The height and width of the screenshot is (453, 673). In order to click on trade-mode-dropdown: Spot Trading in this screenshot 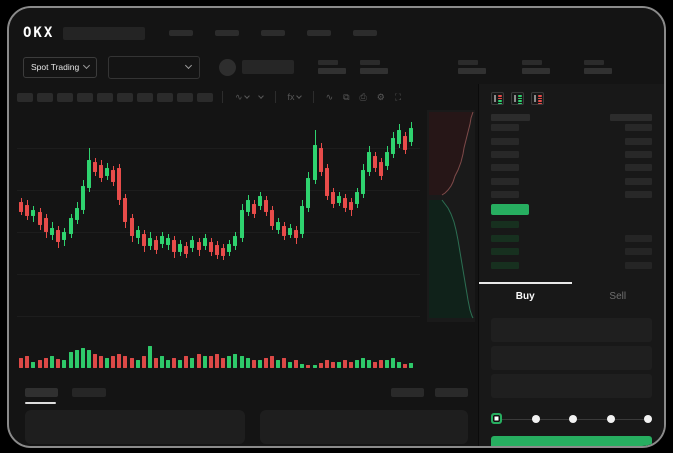, I will do `click(60, 67)`.